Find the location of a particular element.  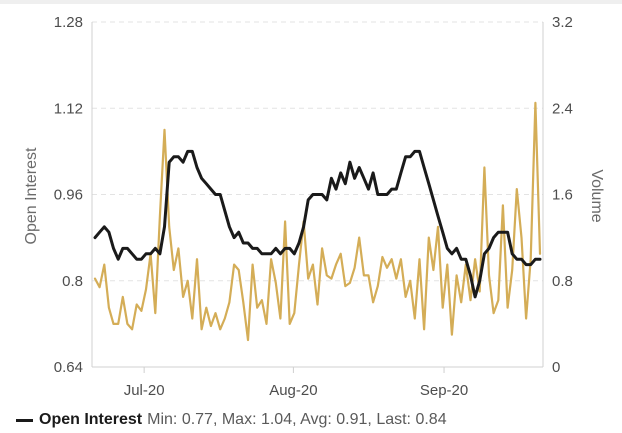

y-left-tick-label: 1.28 is located at coordinates (68, 22).